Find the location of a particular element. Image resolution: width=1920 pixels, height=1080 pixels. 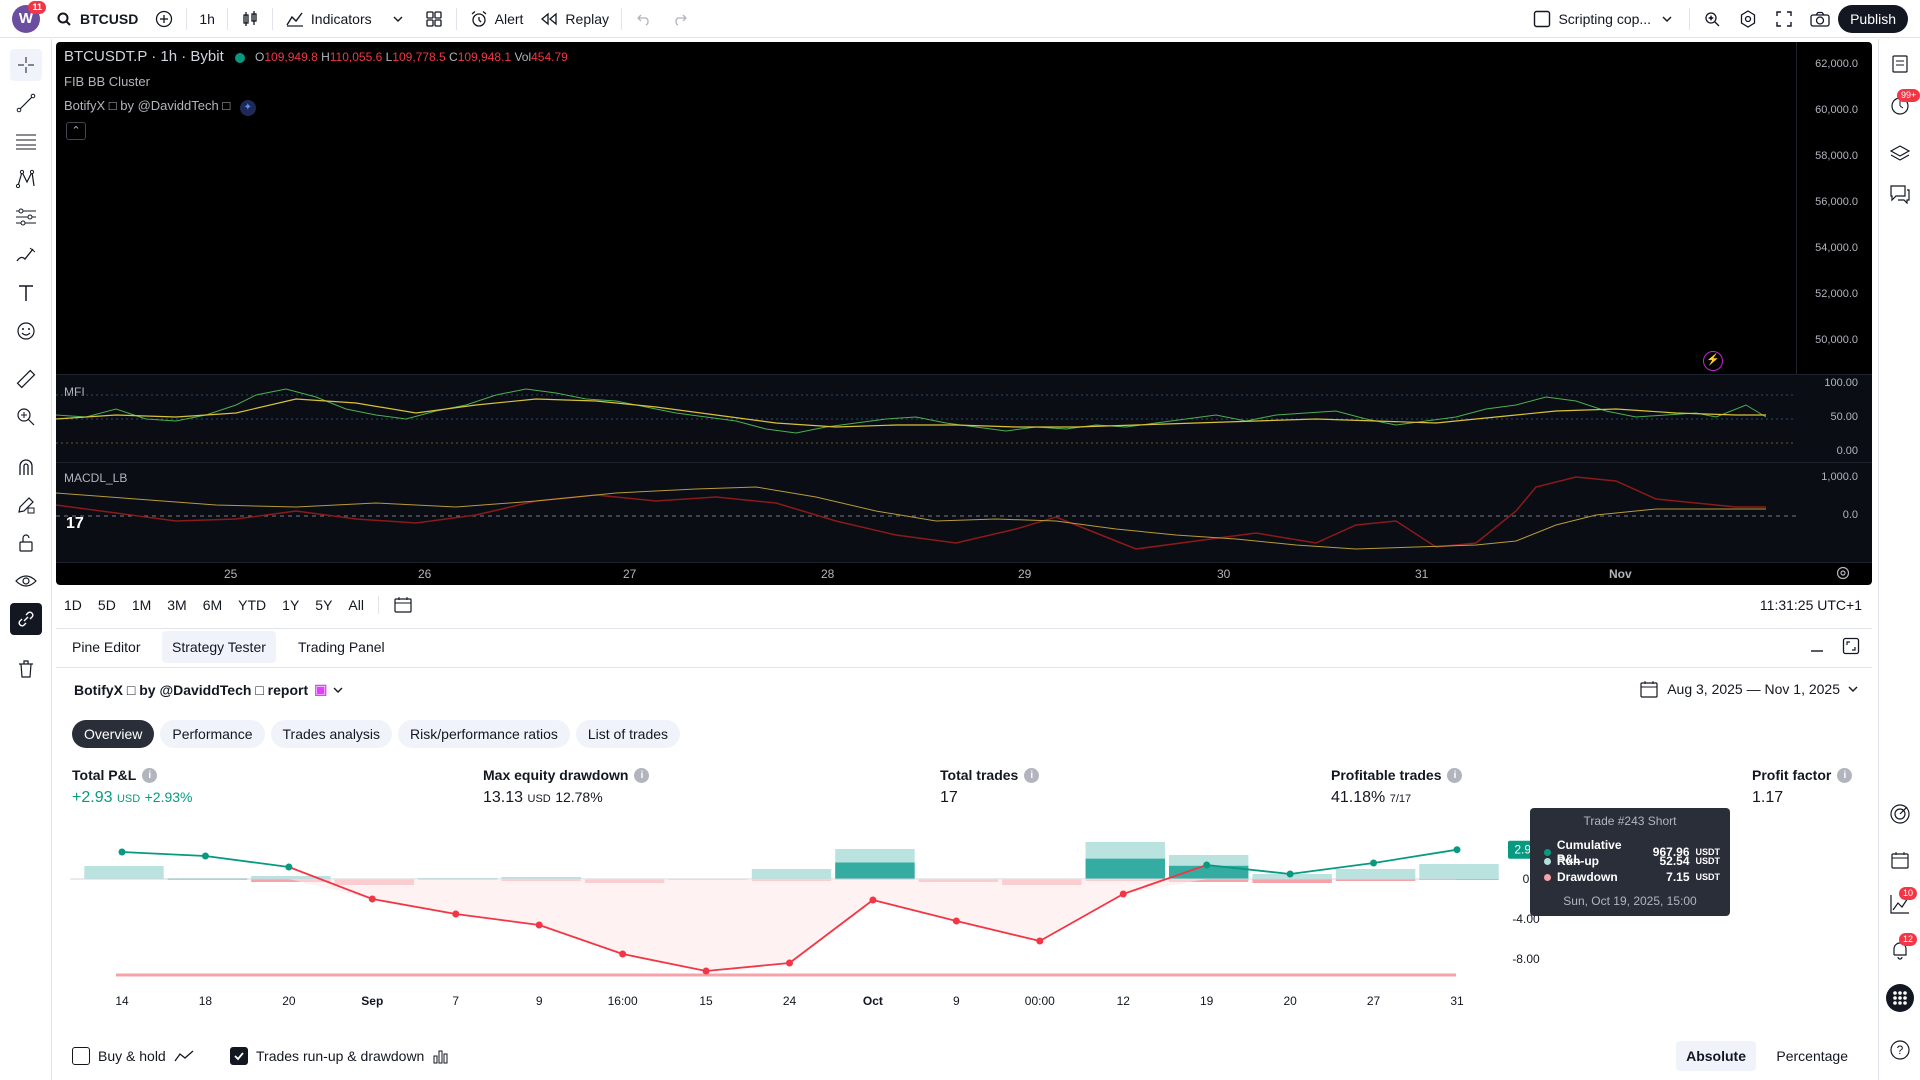

collapse-legend-button: ⌃ is located at coordinates (76, 131).